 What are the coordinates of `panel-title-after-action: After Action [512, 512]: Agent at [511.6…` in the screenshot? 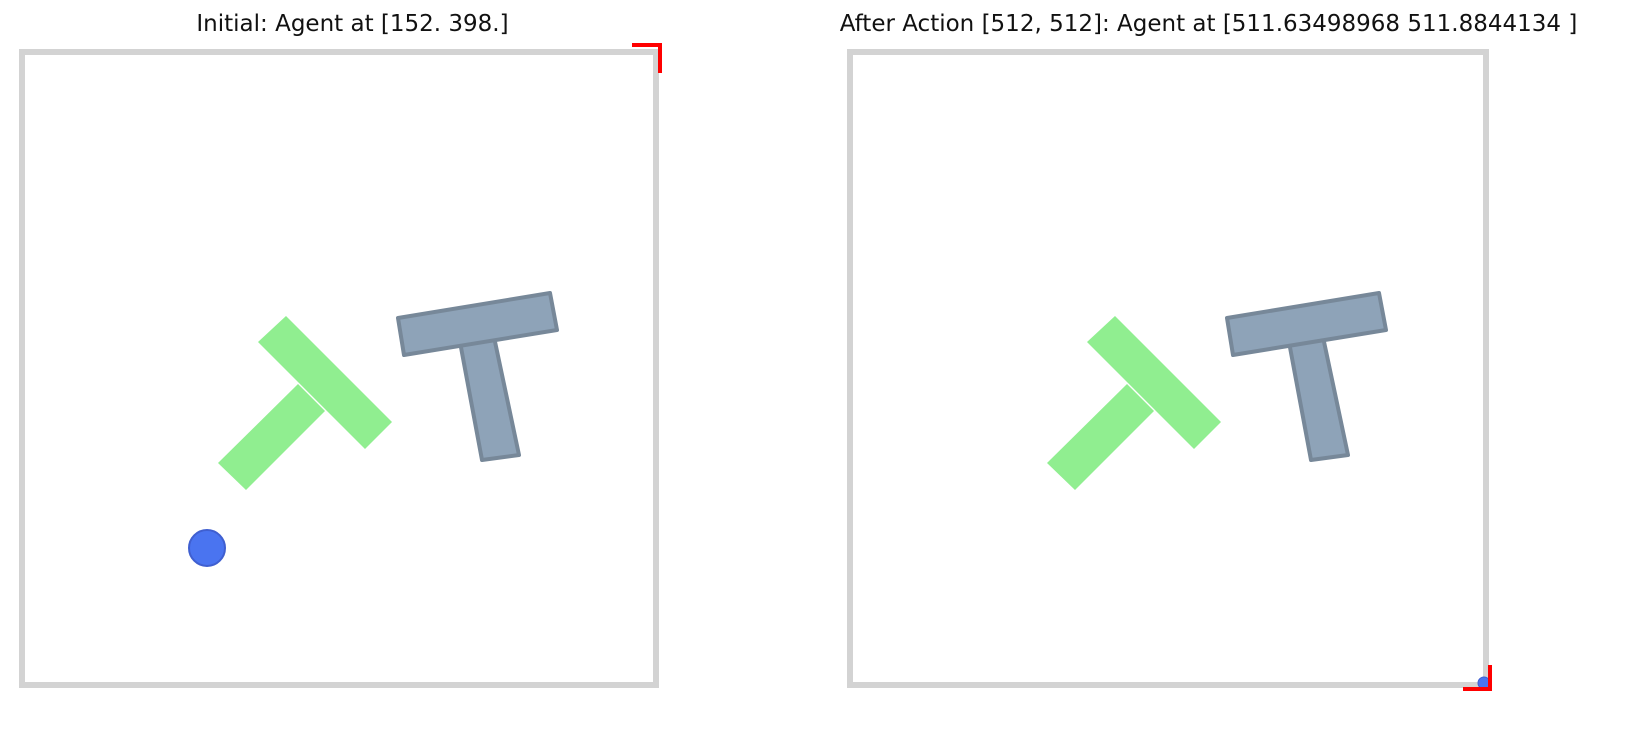 It's located at (1208, 24).